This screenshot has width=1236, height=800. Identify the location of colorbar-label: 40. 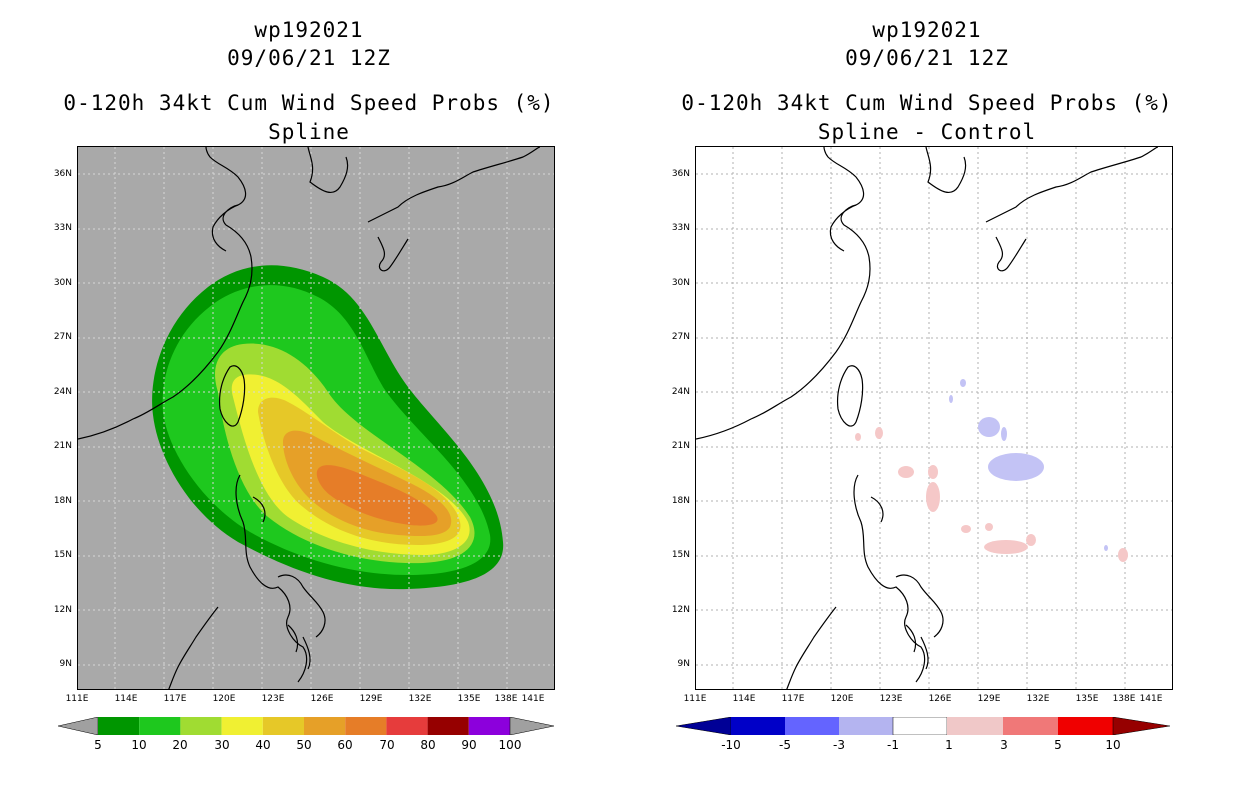
(263, 745).